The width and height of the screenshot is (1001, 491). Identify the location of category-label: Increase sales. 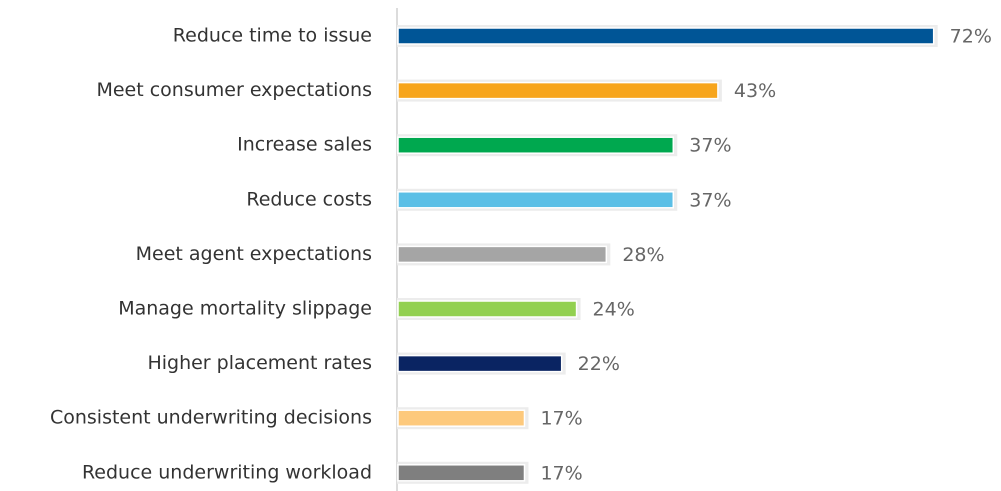
(304, 145).